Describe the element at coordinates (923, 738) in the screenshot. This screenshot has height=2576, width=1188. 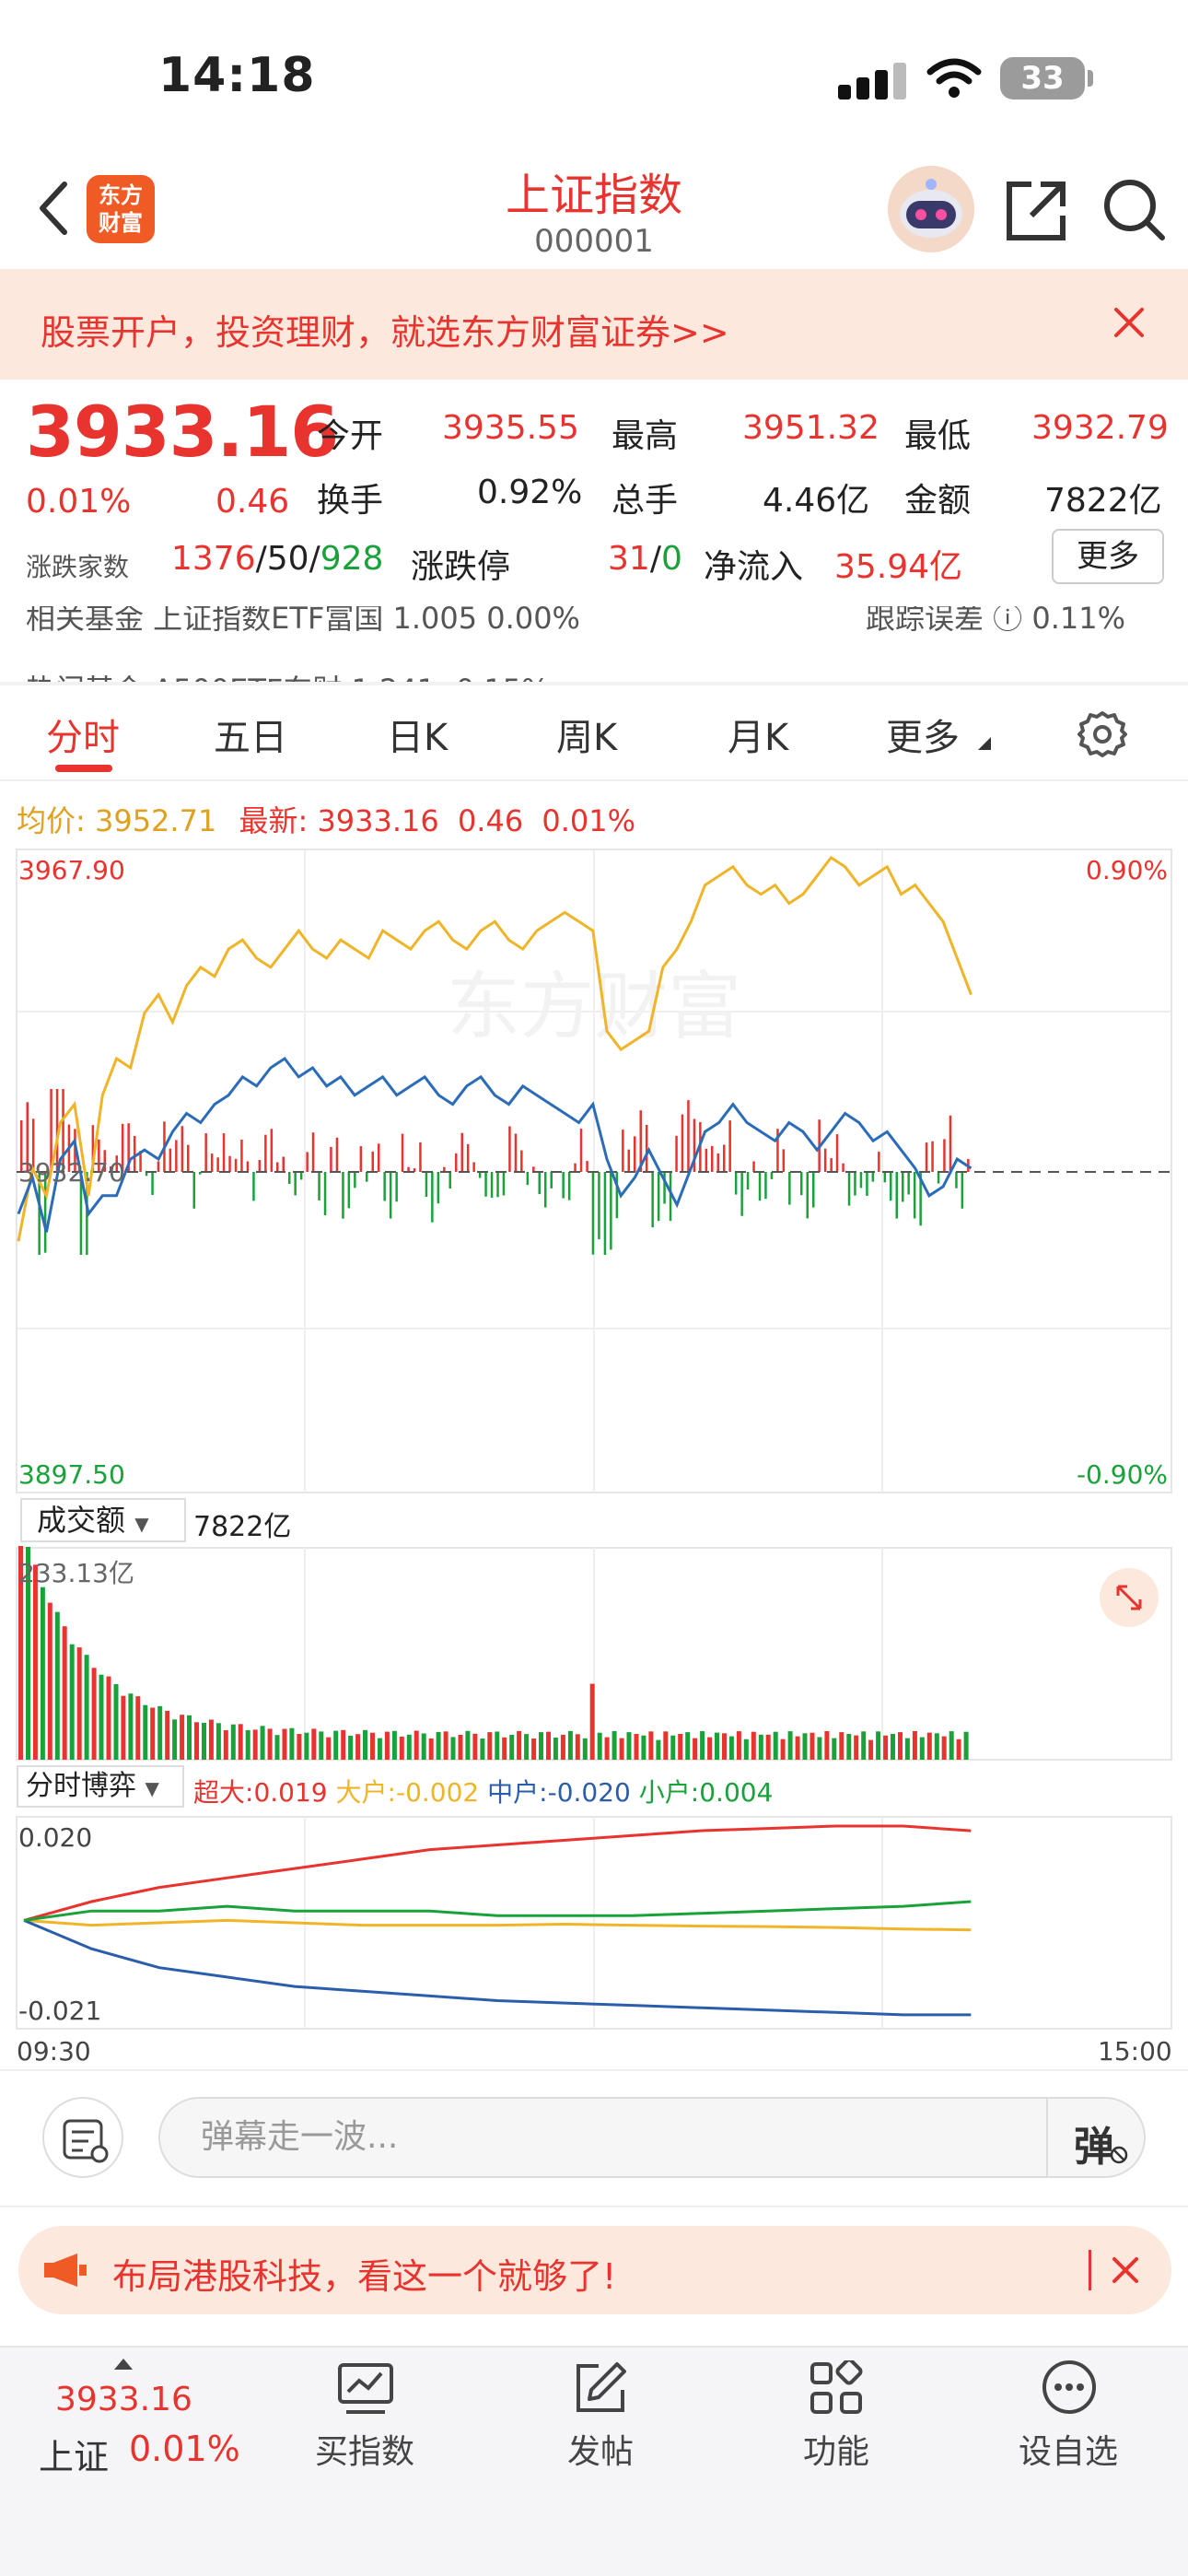
I see `tab-more: 更多` at that location.